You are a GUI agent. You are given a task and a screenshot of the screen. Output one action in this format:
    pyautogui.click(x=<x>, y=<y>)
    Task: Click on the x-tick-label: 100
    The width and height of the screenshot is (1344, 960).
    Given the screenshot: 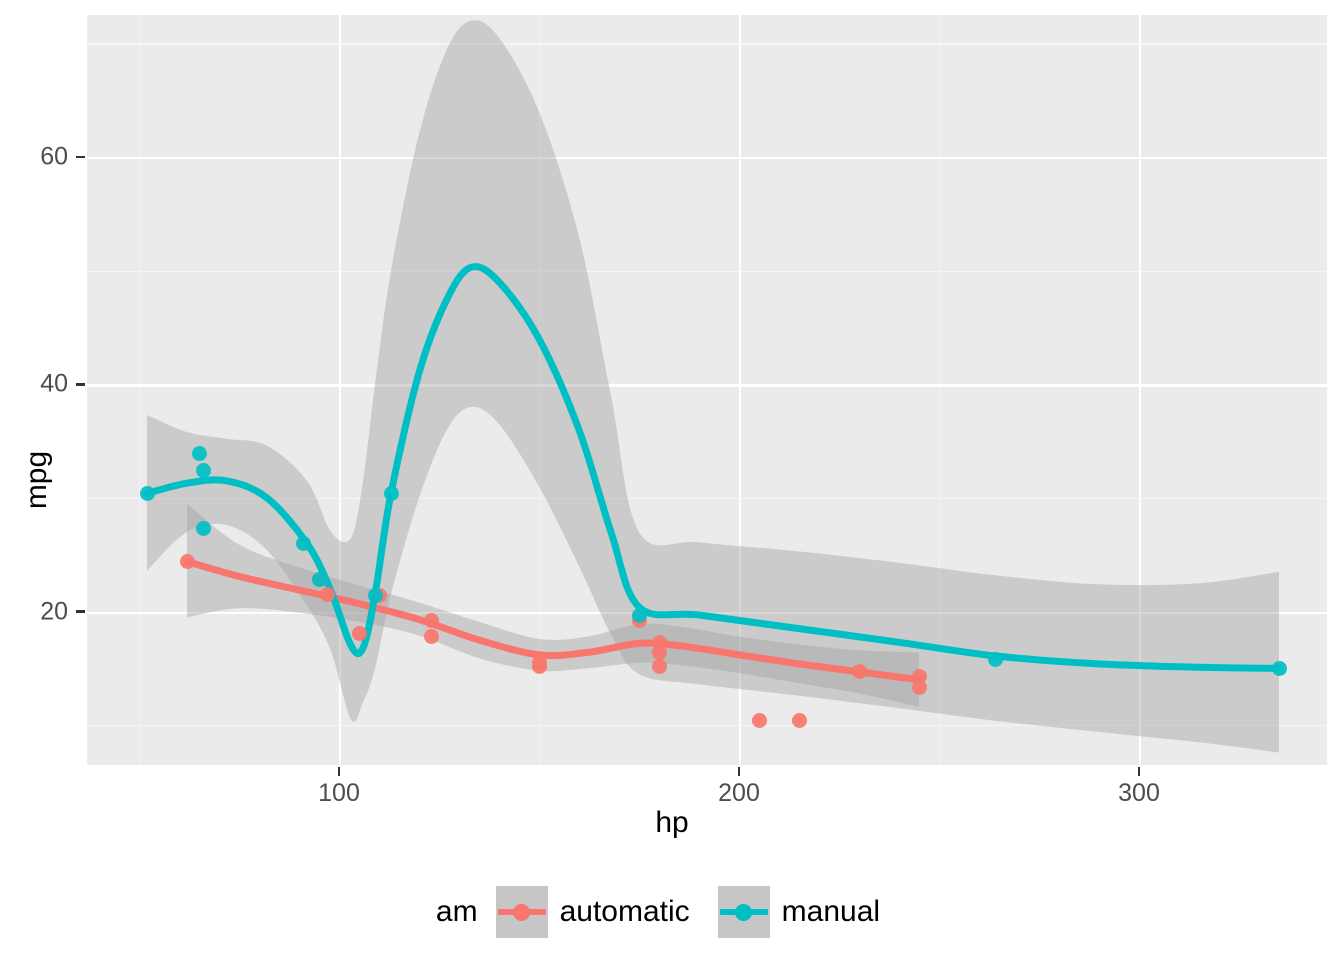 What is the action you would take?
    pyautogui.click(x=339, y=793)
    